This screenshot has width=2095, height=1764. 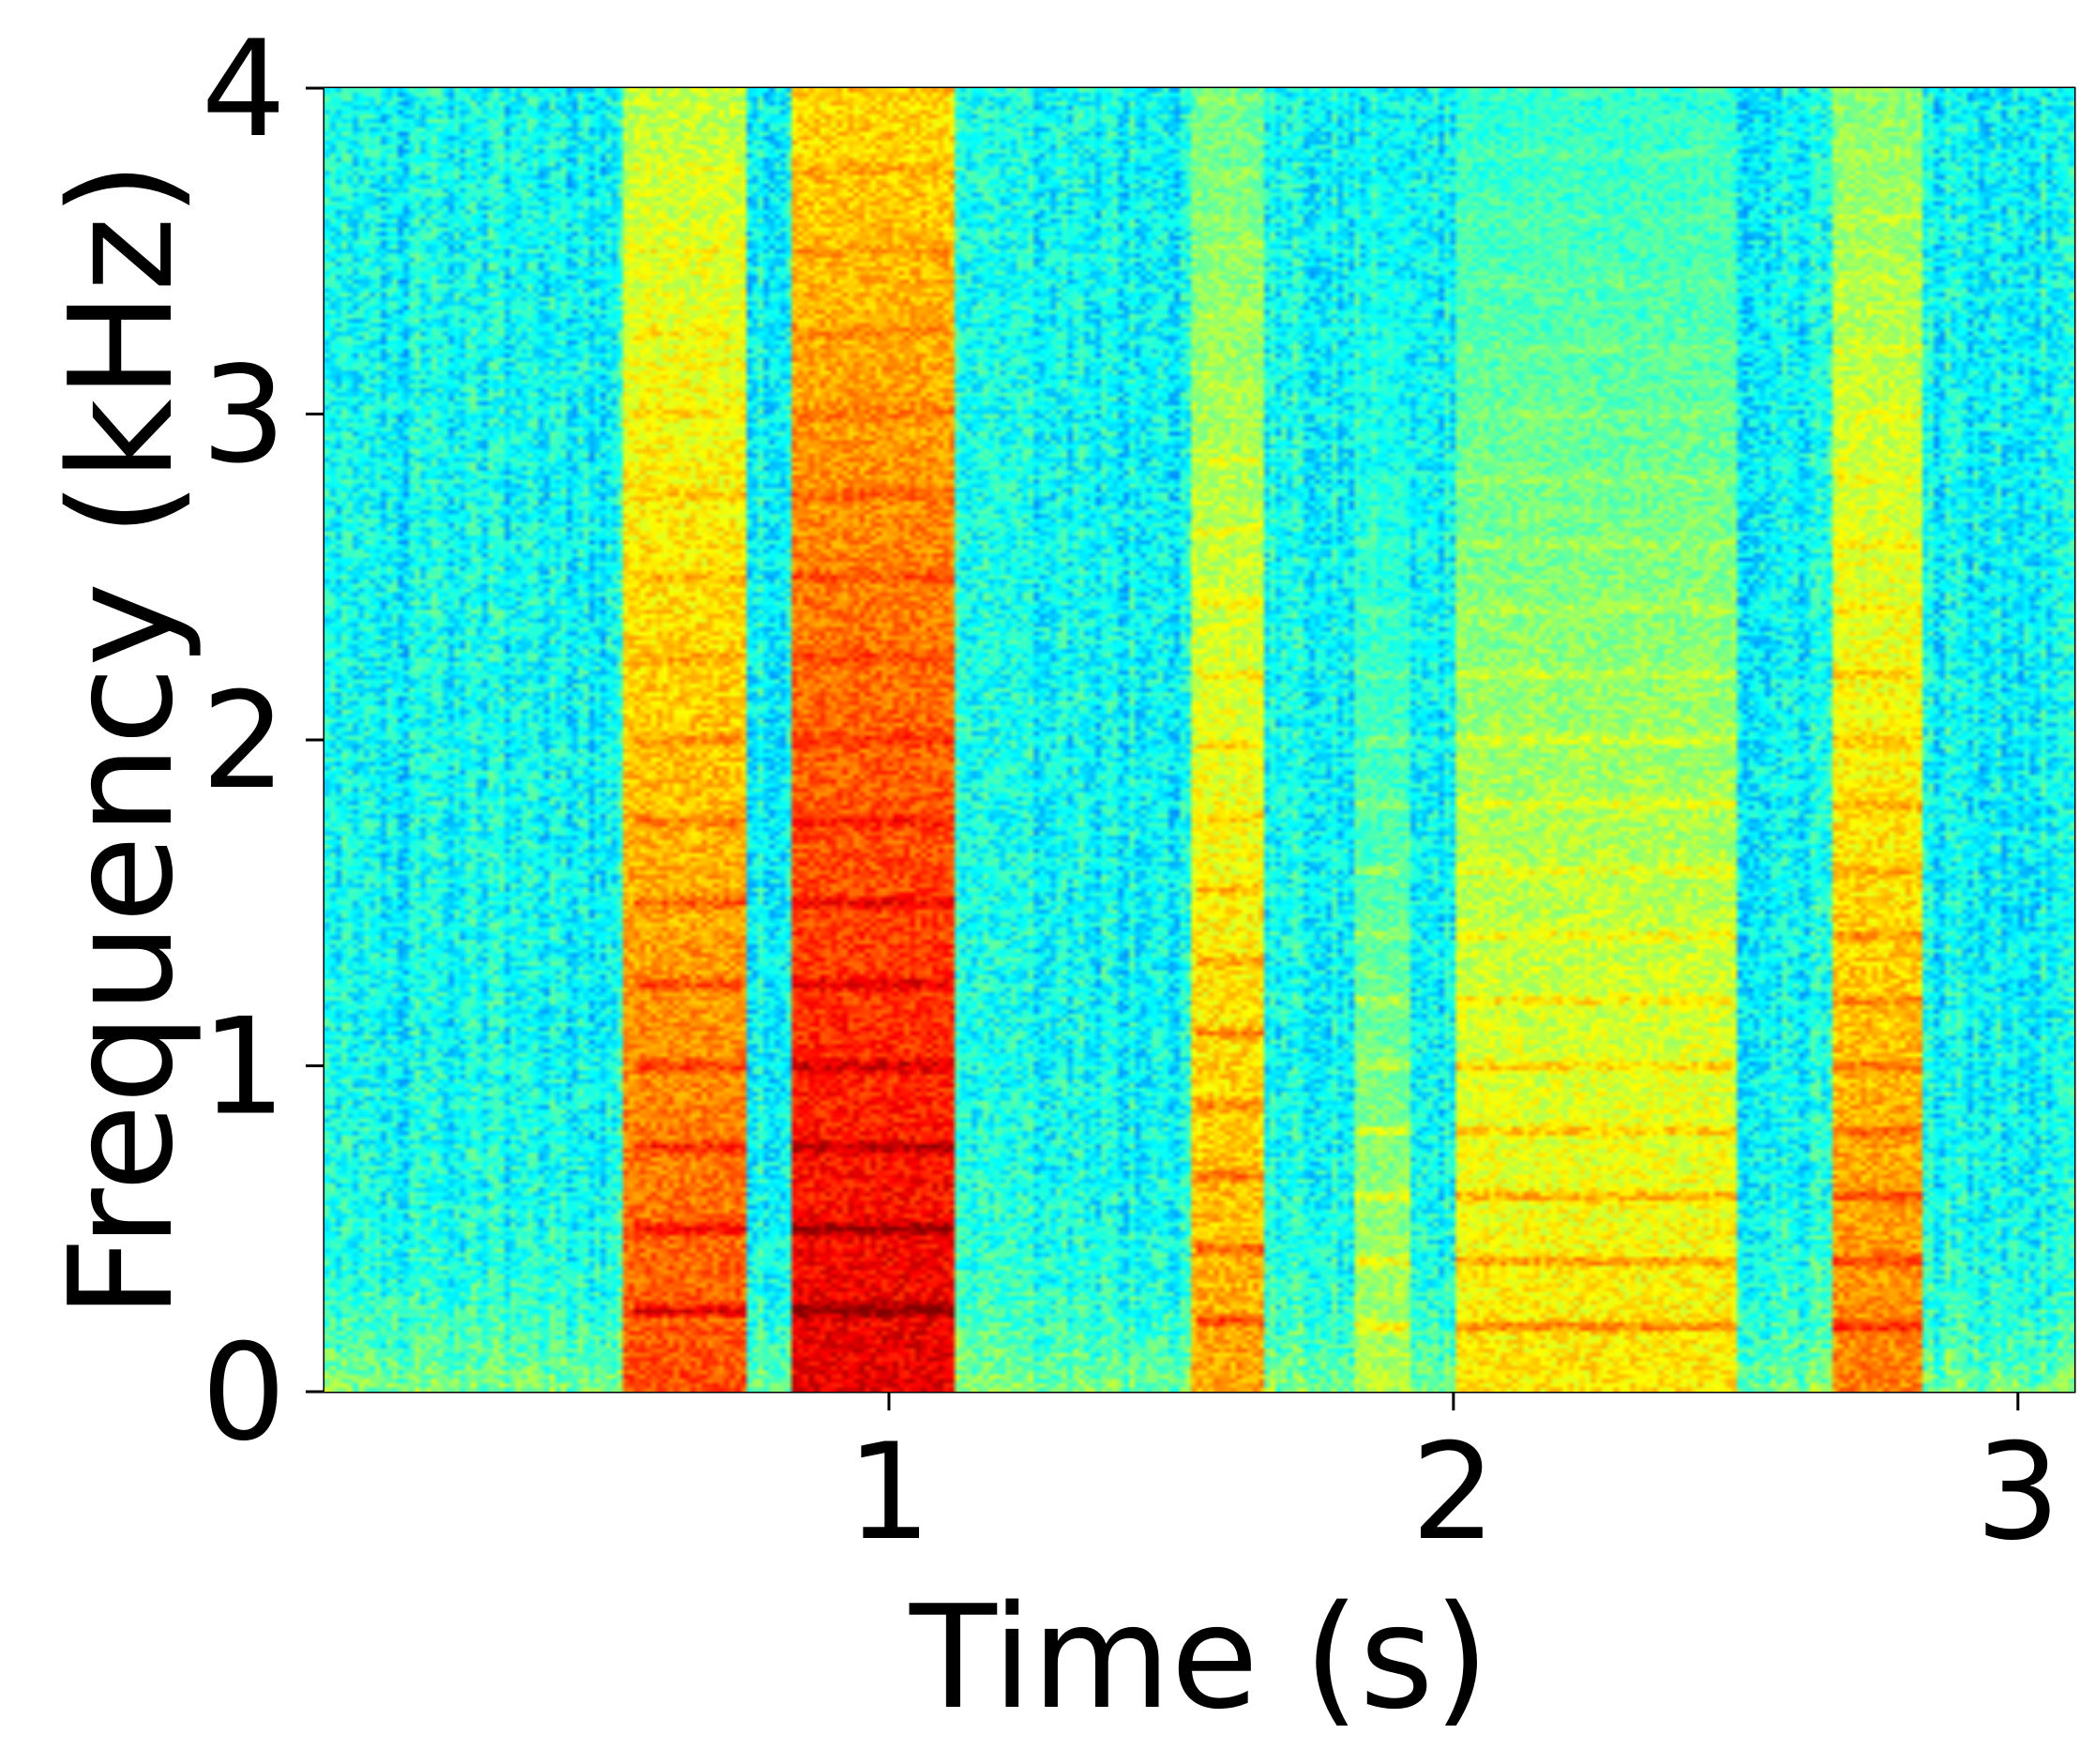 I want to click on y-tick-label: 2, so click(x=244, y=741).